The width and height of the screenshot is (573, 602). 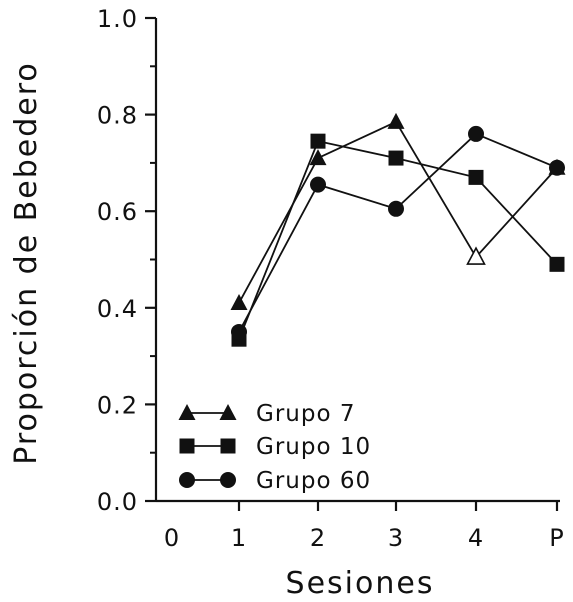 What do you see at coordinates (117, 405) in the screenshot?
I see `y-tick-label: 0.2` at bounding box center [117, 405].